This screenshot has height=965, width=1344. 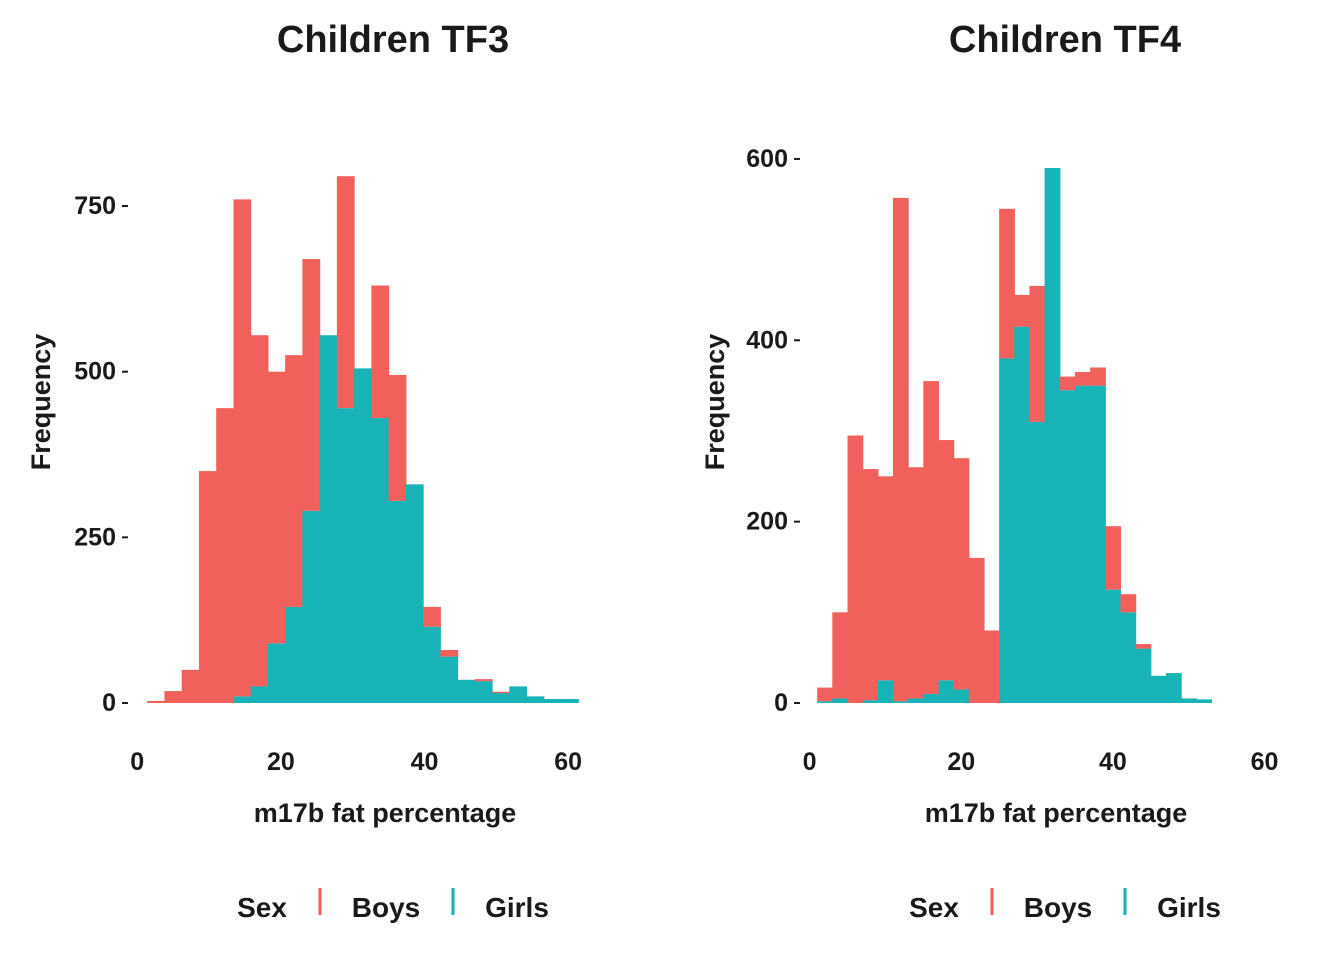 I want to click on x-tick-label: 20, so click(x=961, y=762).